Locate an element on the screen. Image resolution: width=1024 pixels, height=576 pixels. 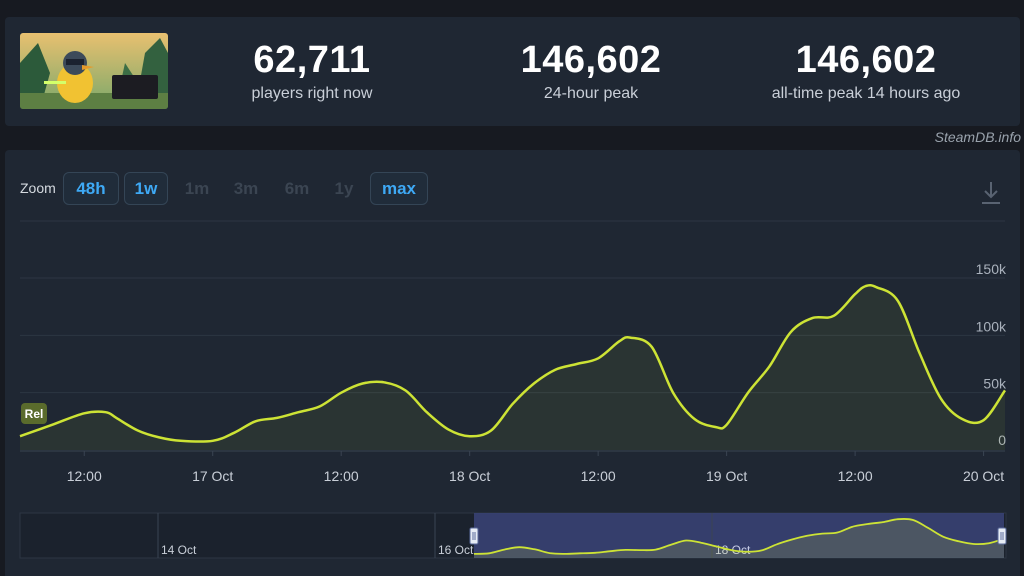
rel-badge-label: Rel is located at coordinates (34, 414).